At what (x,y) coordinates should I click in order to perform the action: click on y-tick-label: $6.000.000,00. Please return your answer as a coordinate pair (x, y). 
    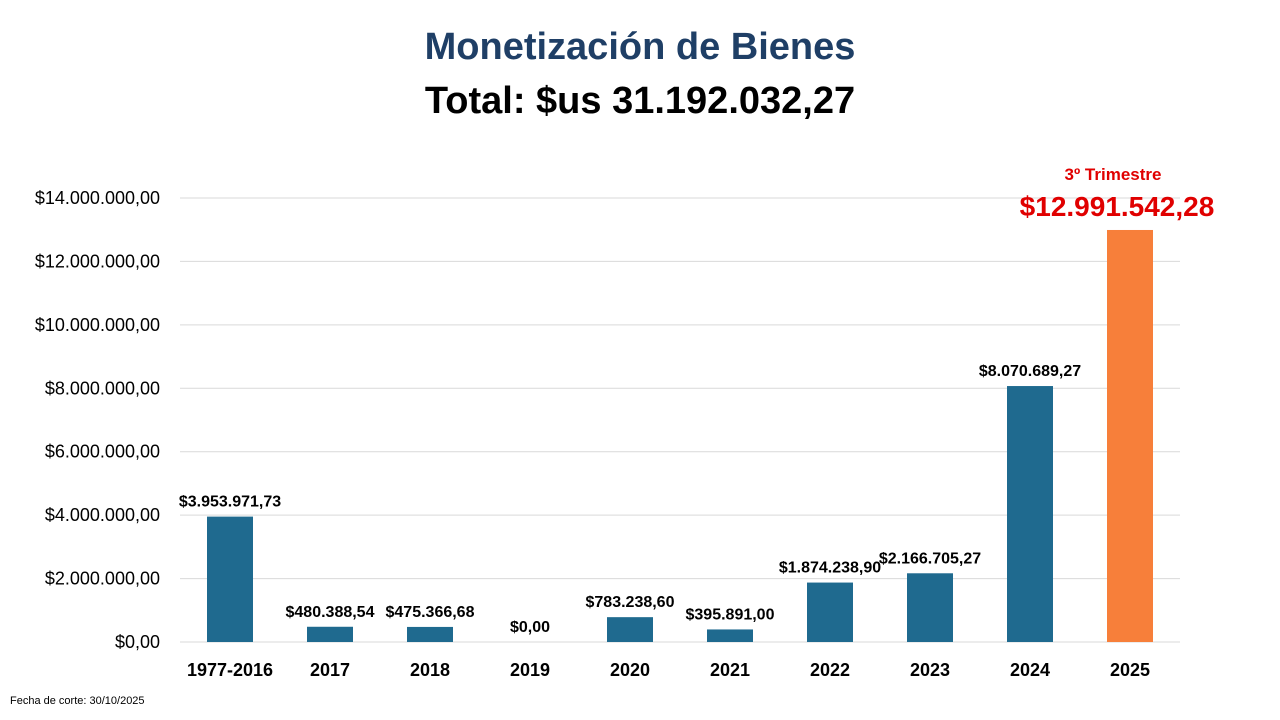
    Looking at the image, I should click on (102, 452).